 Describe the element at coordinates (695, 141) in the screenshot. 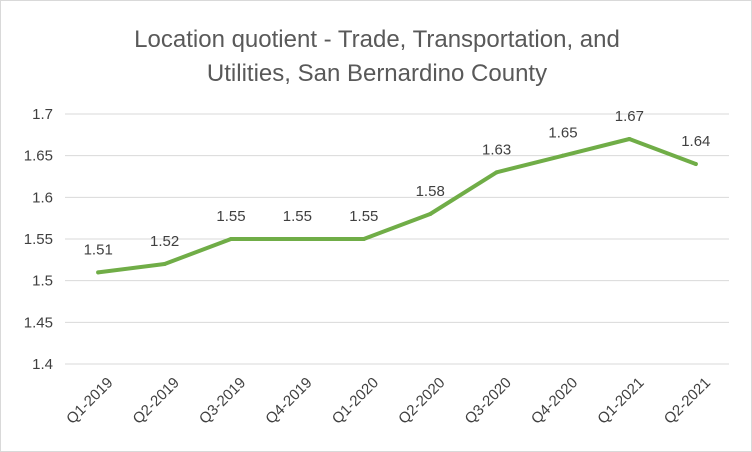

I see `data-label: 1.64` at that location.